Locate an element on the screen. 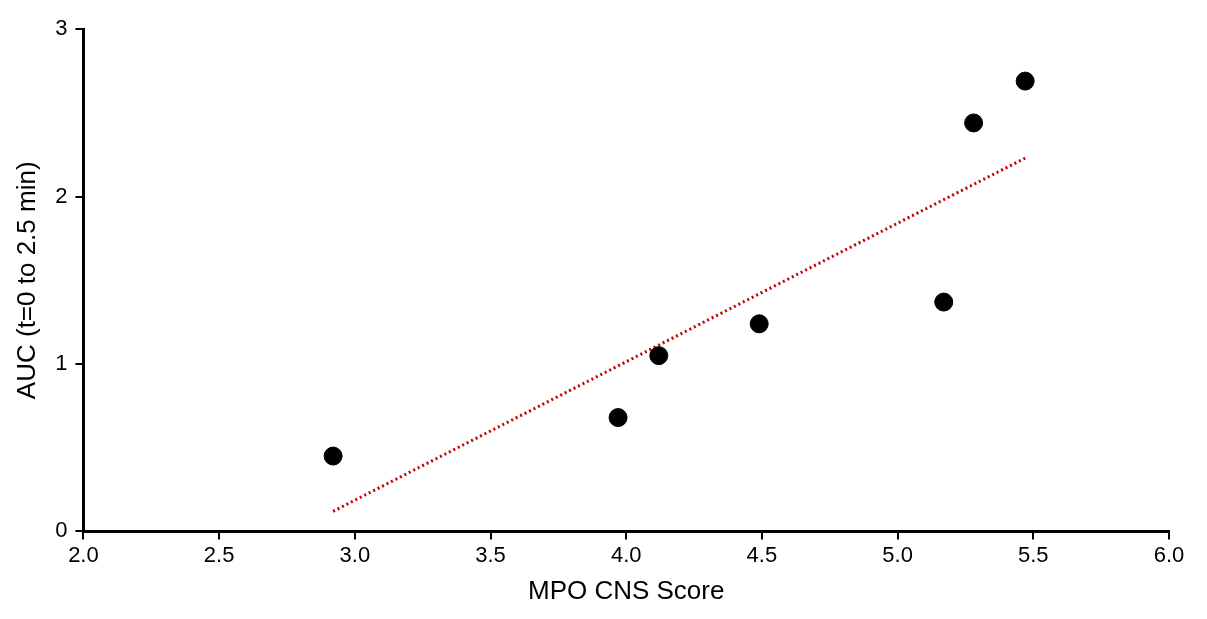 This screenshot has width=1207, height=619. x-tick-label: 2.0 is located at coordinates (83, 554).